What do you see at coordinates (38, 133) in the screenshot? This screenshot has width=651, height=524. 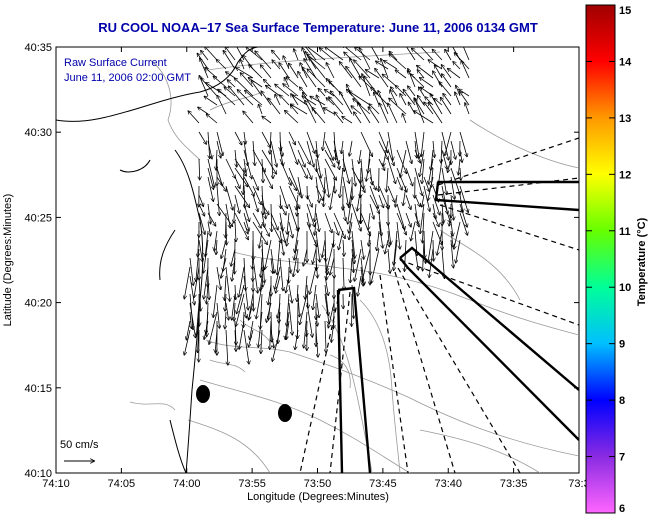 I see `y-tick-label: 40:30` at bounding box center [38, 133].